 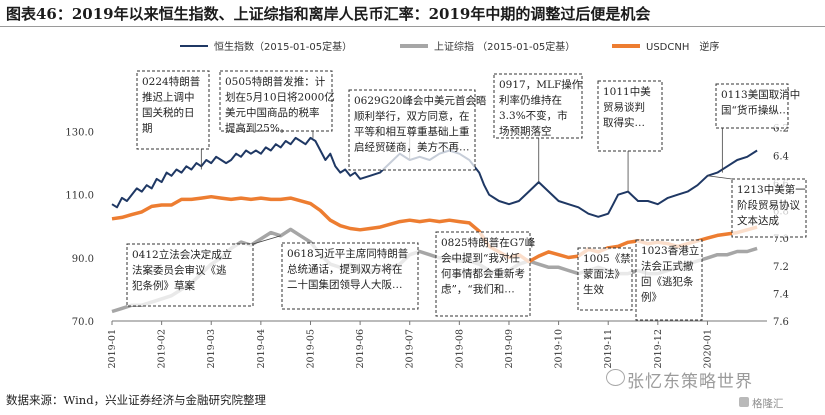 I want to click on watermark: 张忆东策略世界, so click(x=690, y=382).